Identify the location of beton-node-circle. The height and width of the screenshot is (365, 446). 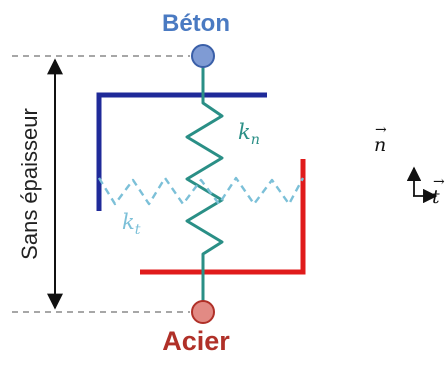
(203, 56).